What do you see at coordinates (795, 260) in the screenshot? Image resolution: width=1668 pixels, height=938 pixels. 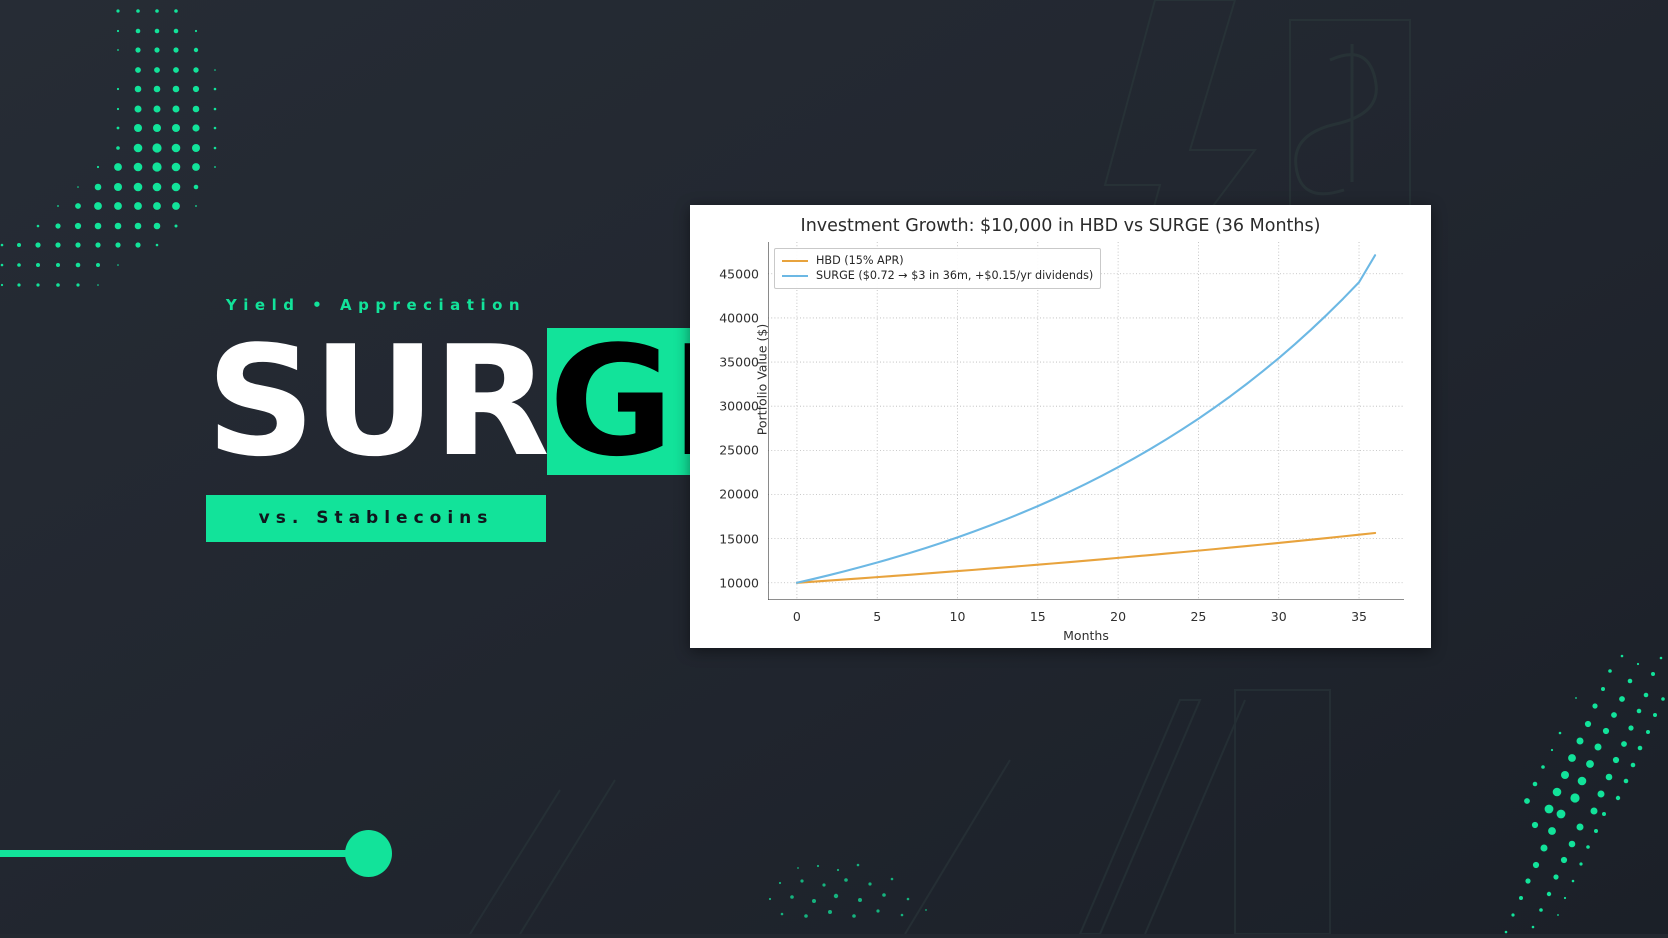 I see `legend-swatch-hbd` at bounding box center [795, 260].